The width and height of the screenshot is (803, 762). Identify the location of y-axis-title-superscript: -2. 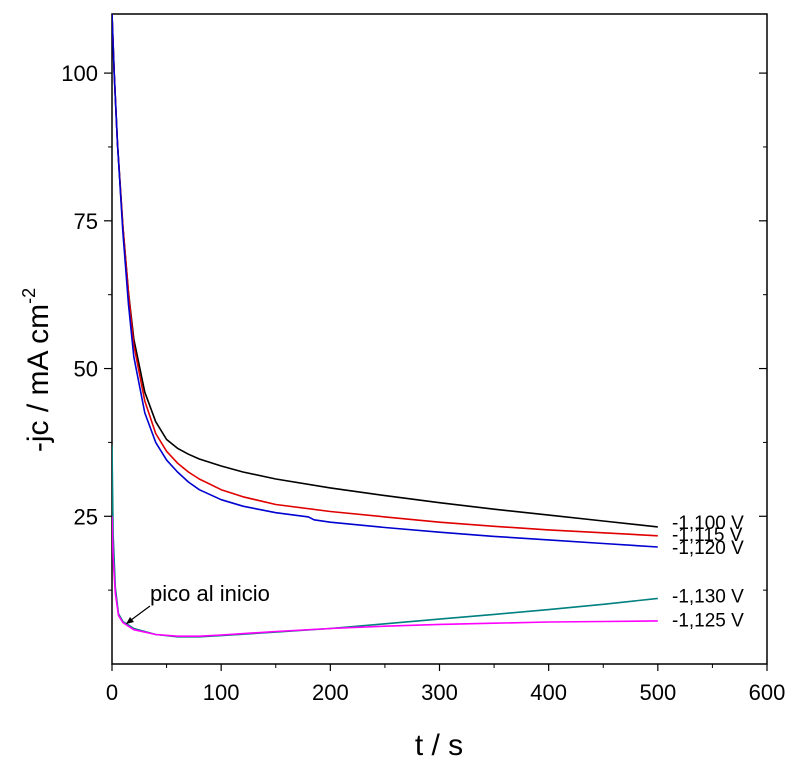
(29, 296).